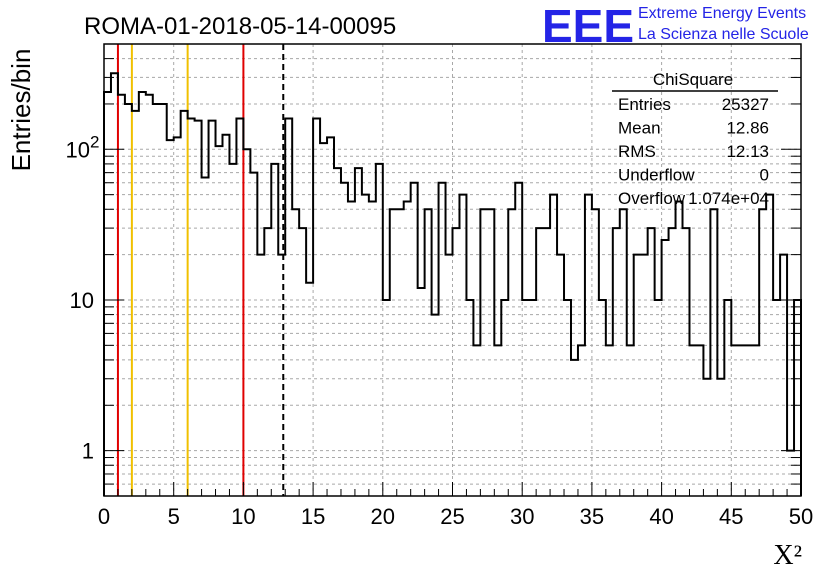 This screenshot has width=836, height=572. I want to click on x-tick-label: 45, so click(731, 516).